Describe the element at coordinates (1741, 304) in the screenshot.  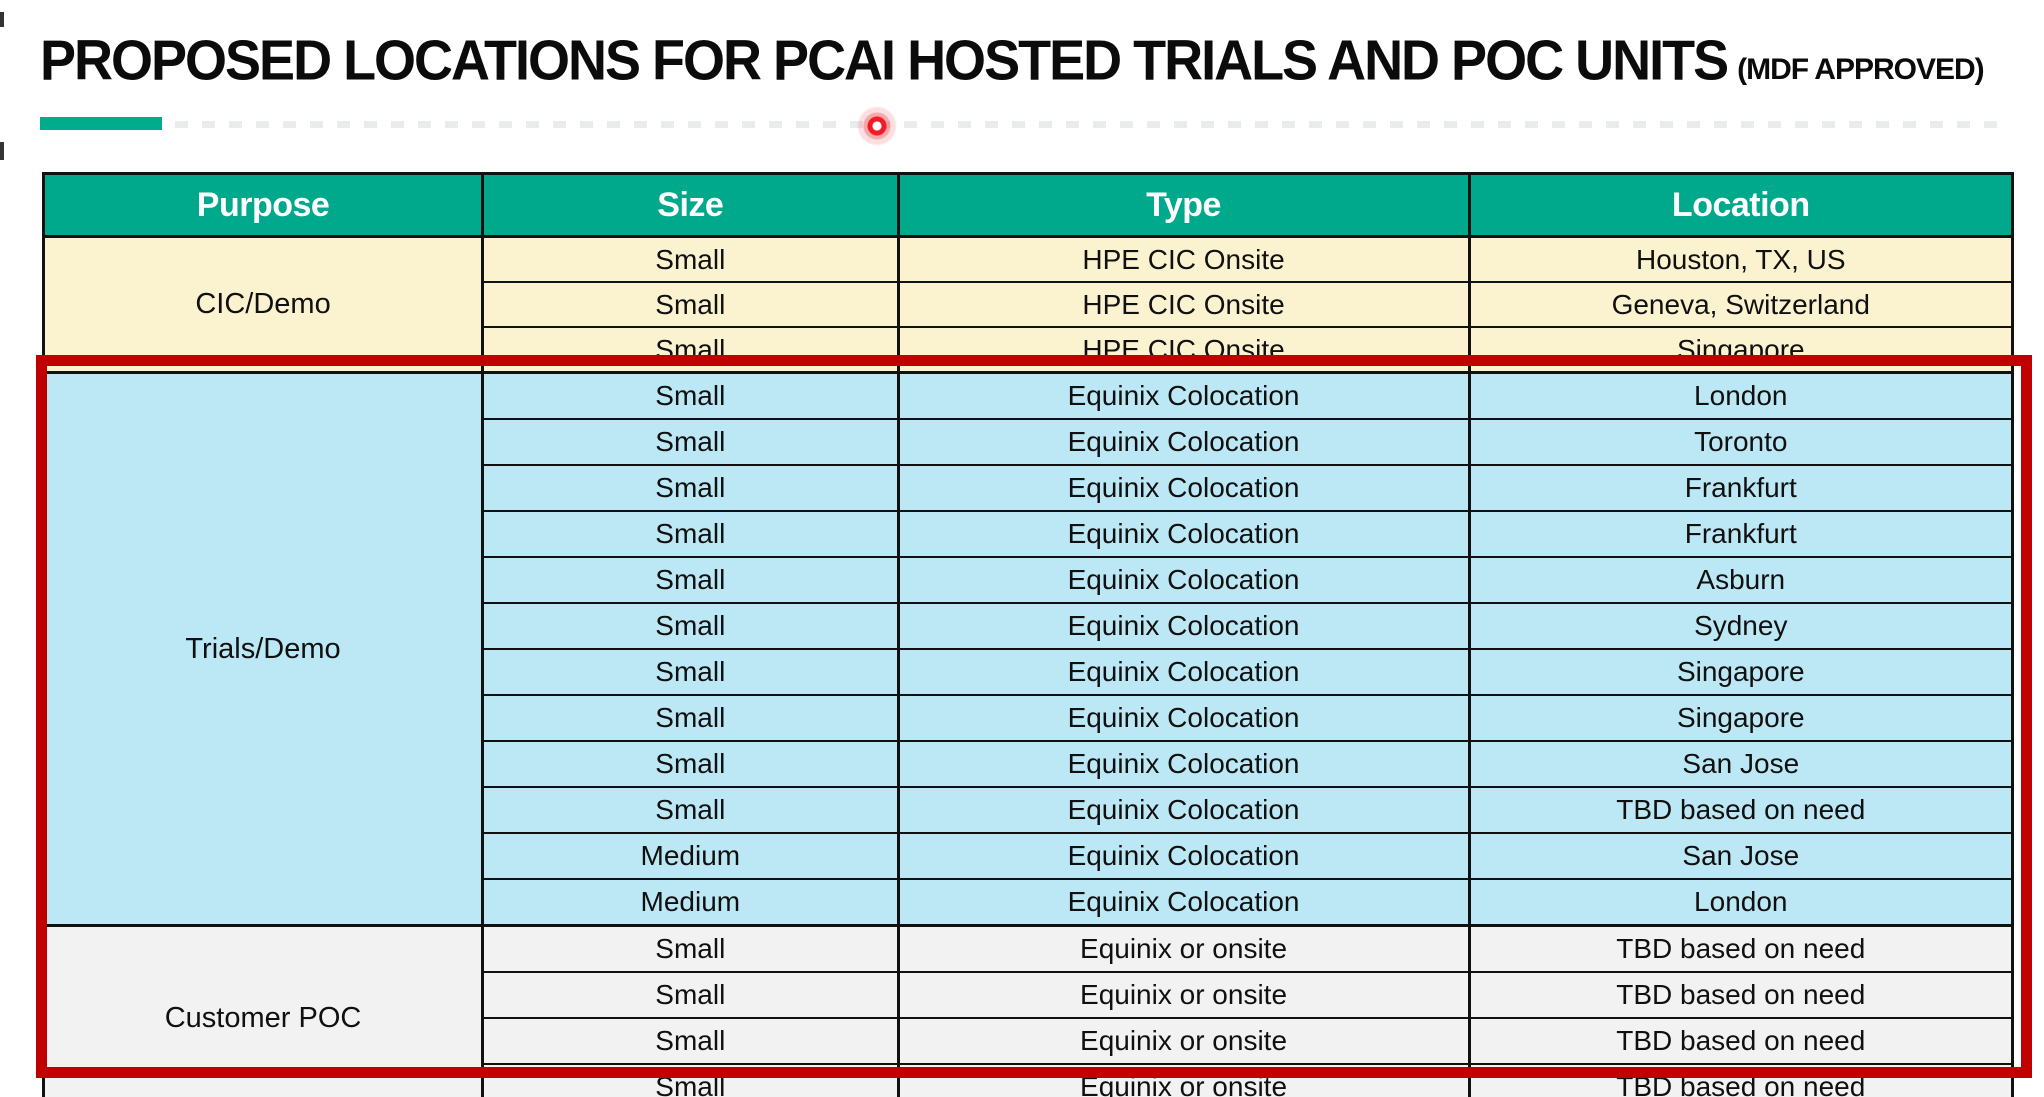
I see `cell-location: Geneva, Switzerland` at that location.